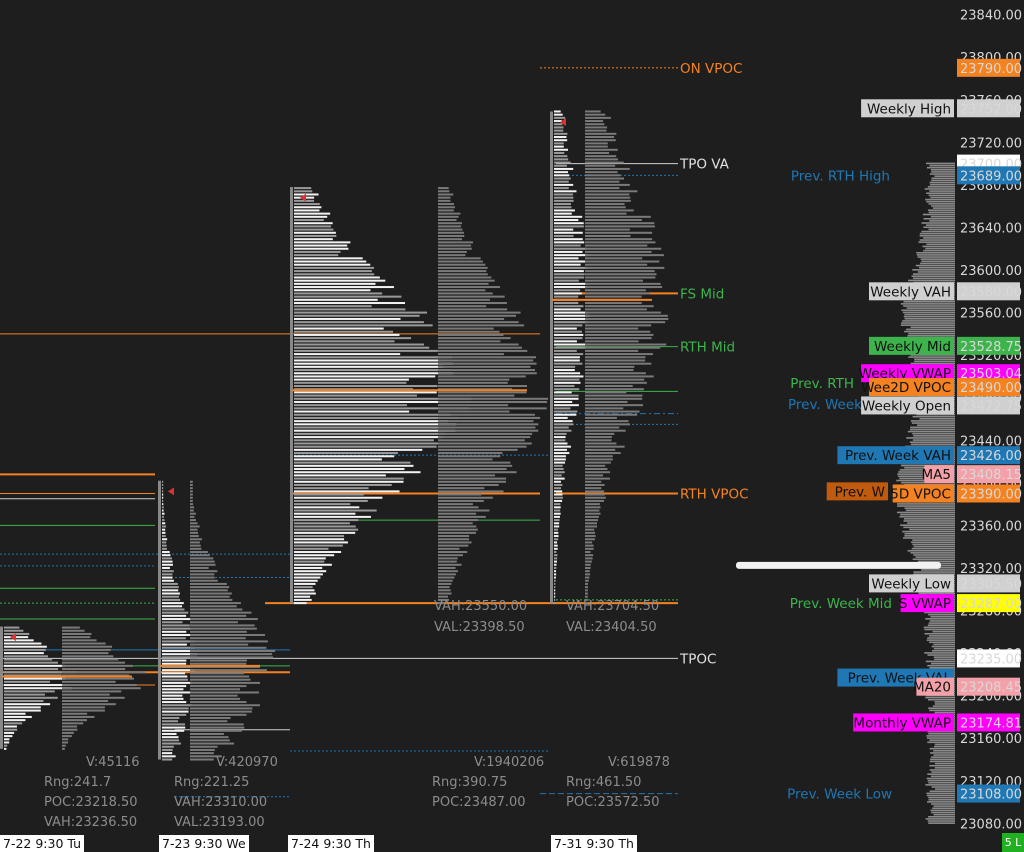  What do you see at coordinates (991, 228) in the screenshot?
I see `axis-tick: 23640.00` at bounding box center [991, 228].